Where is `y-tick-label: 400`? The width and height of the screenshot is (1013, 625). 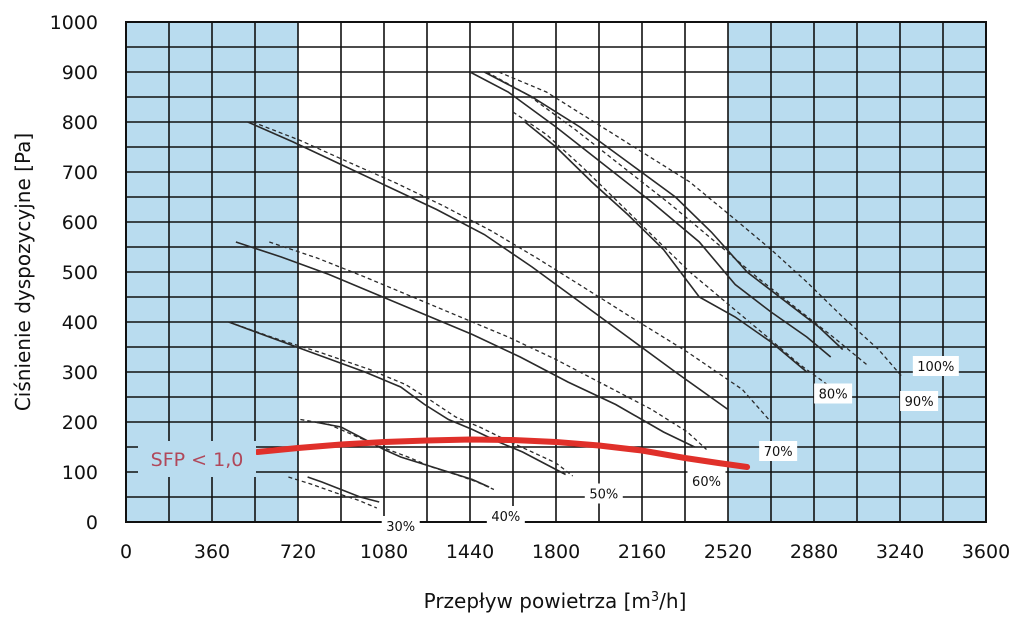 y-tick-label: 400 is located at coordinates (80, 323).